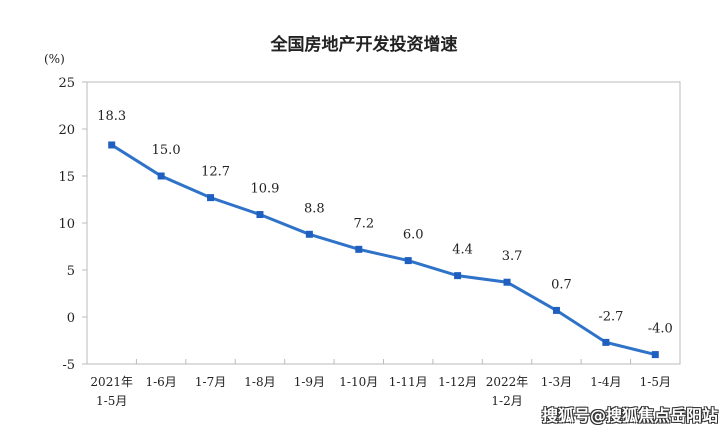  Describe the element at coordinates (413, 235) in the screenshot. I see `data-label: 6.0` at that location.